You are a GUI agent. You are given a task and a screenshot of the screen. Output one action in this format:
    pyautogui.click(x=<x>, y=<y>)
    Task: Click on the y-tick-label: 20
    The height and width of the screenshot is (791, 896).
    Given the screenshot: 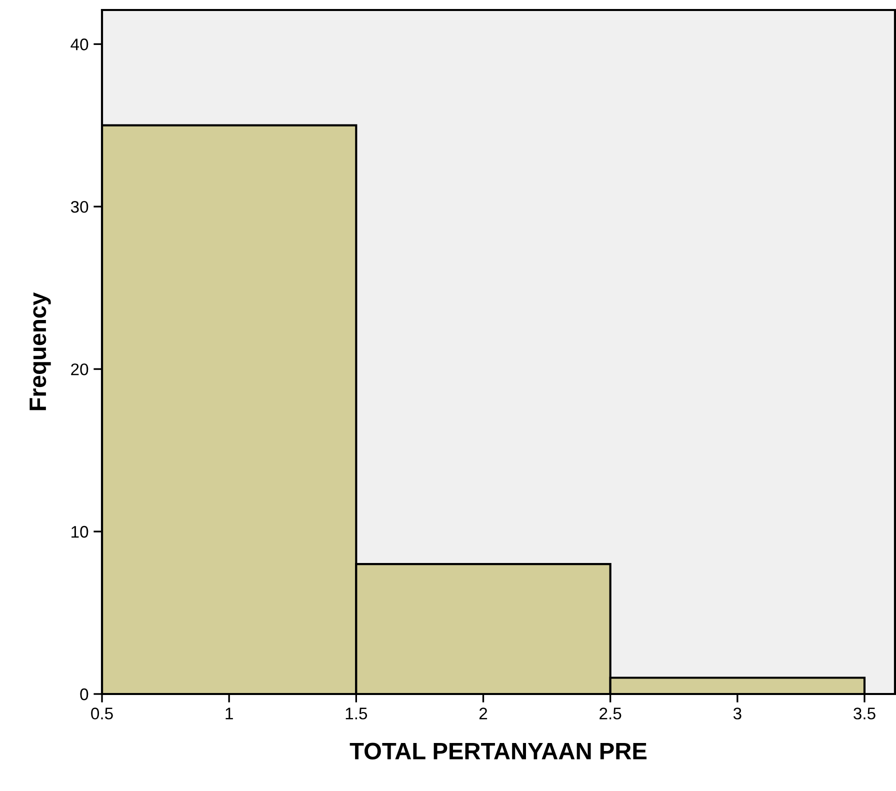 What is the action you would take?
    pyautogui.click(x=79, y=369)
    